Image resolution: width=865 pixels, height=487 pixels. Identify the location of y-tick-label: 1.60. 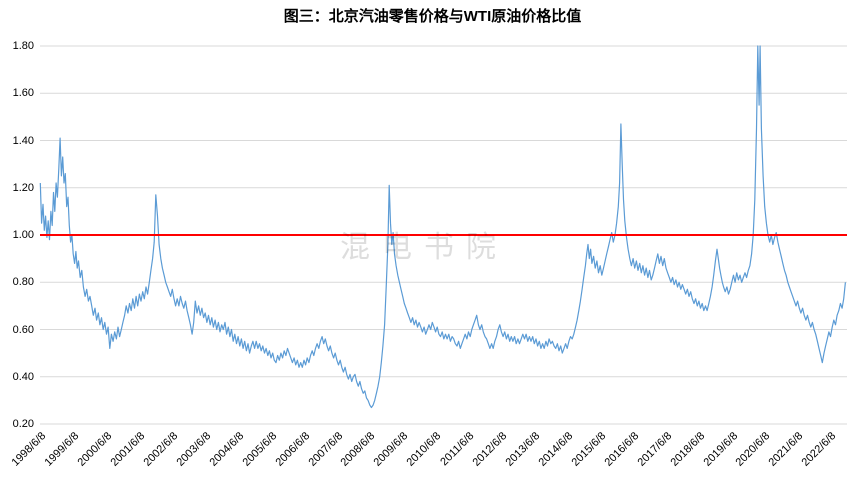
(23, 93).